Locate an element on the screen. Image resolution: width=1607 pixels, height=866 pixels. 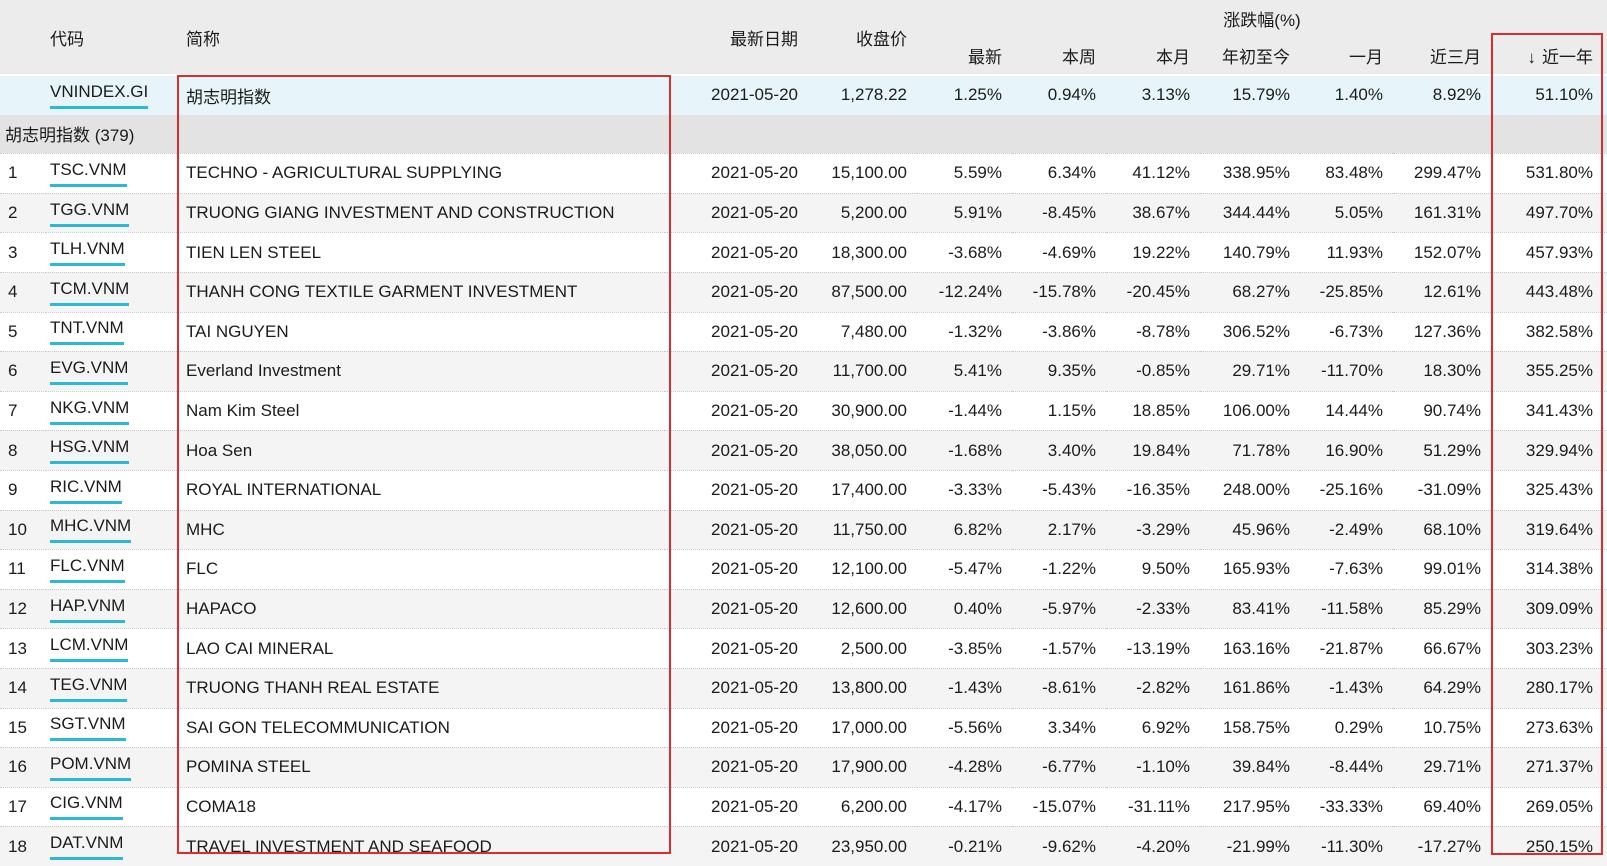
ticker-link: EVG.VNM is located at coordinates (89, 371).